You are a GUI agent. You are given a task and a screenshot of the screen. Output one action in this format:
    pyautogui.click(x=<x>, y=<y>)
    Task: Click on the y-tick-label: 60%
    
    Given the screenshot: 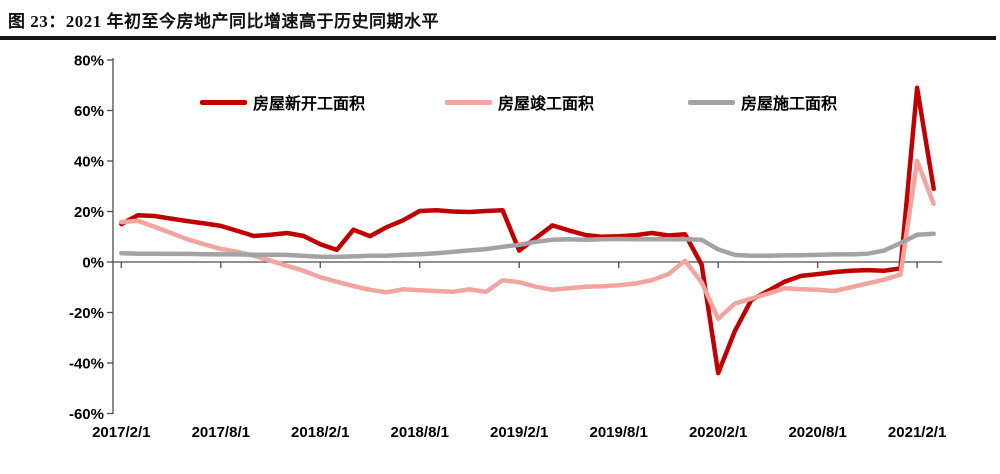 What is the action you would take?
    pyautogui.click(x=89, y=111)
    